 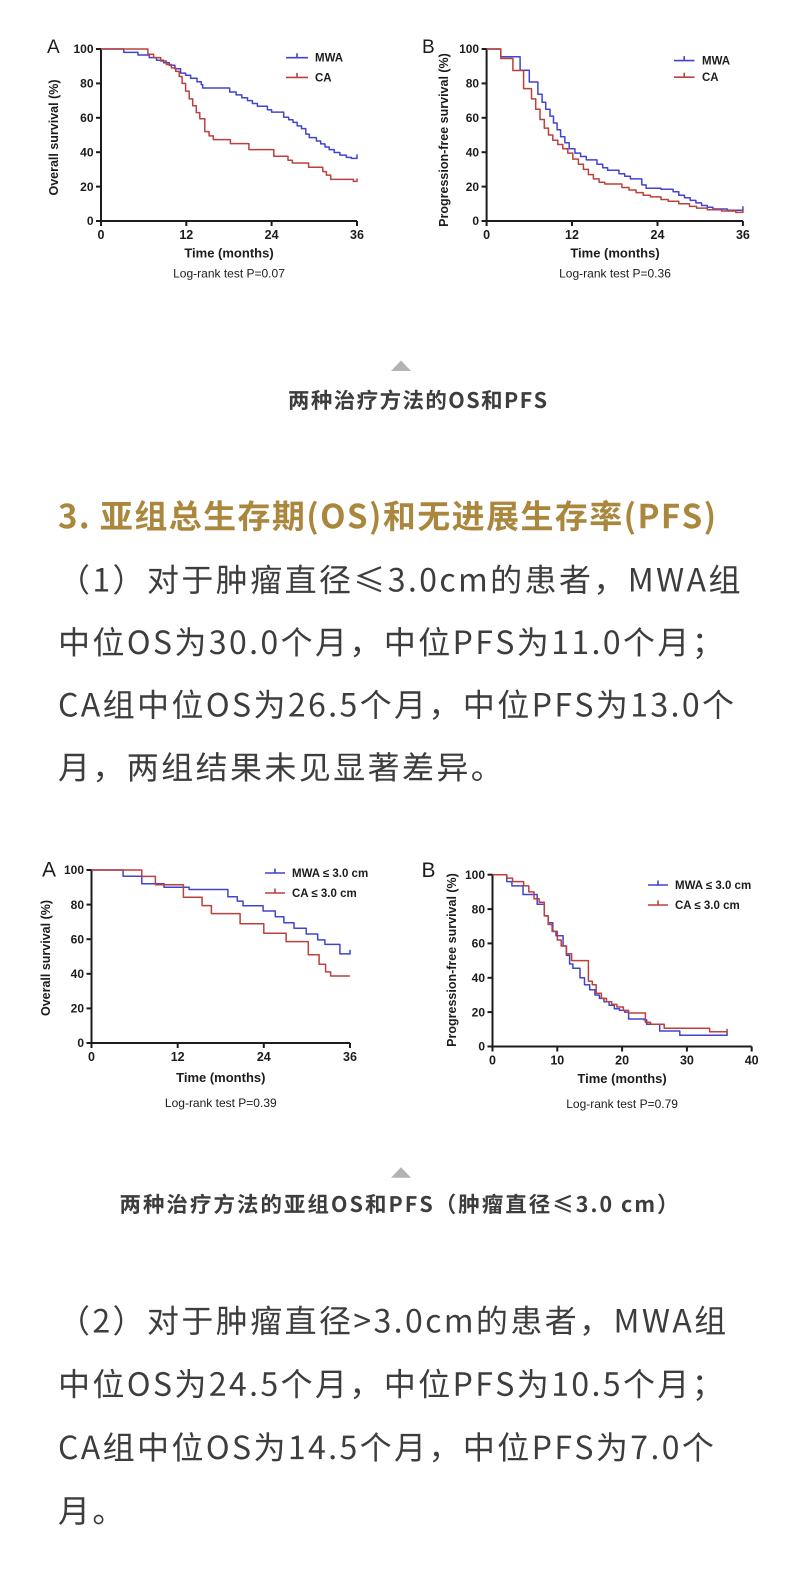 What do you see at coordinates (229, 274) in the screenshot?
I see `svg-text: Log-rank test P=0.07` at bounding box center [229, 274].